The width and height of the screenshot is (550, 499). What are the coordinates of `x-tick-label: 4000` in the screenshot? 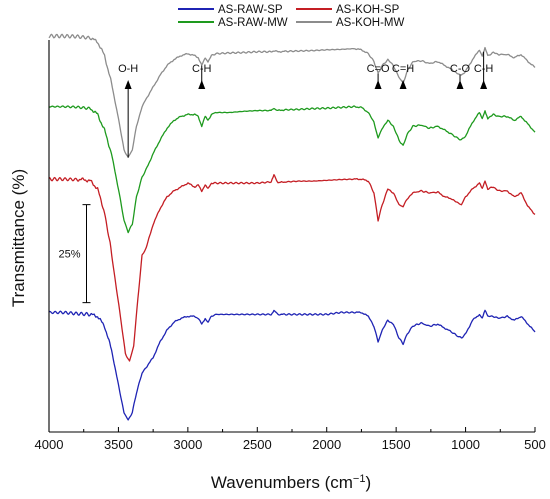 It's located at (49, 444).